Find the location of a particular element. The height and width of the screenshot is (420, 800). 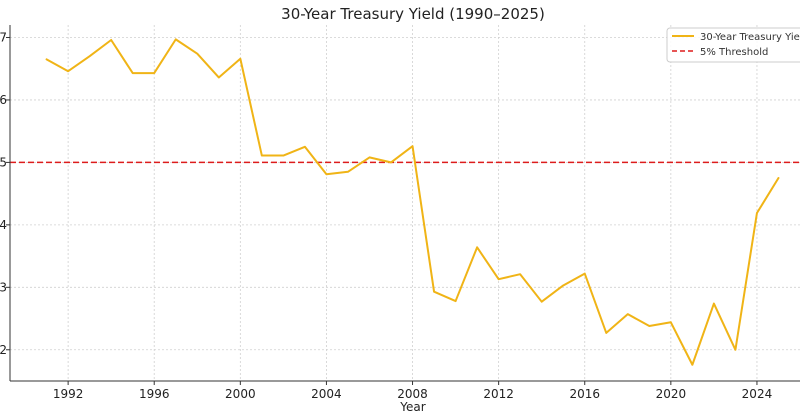

x-tick-label: 2016 is located at coordinates (584, 394).